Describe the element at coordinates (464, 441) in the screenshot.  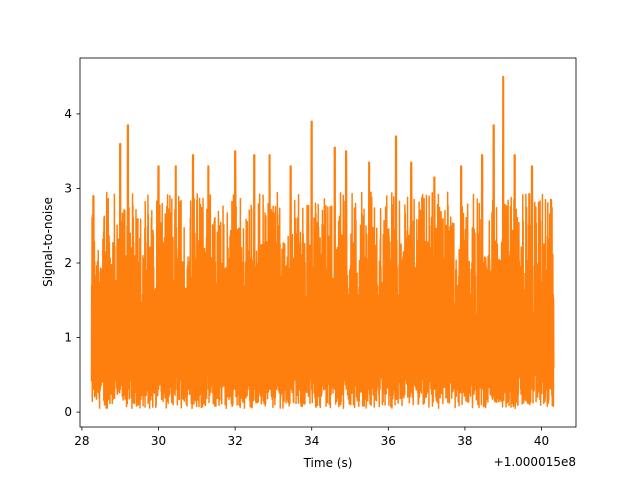
I see `x-tick-label: 38` at that location.